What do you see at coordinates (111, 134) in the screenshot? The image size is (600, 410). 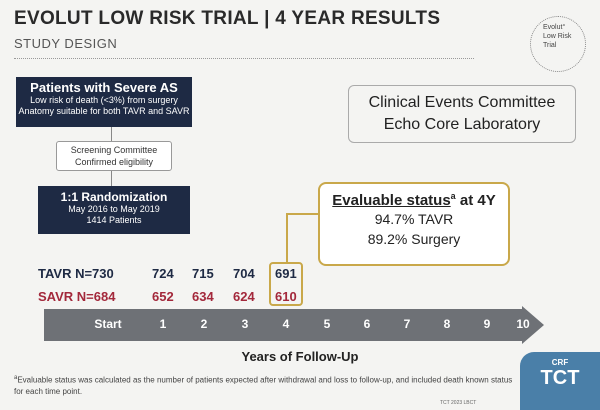 I see `connector-as-screening` at bounding box center [111, 134].